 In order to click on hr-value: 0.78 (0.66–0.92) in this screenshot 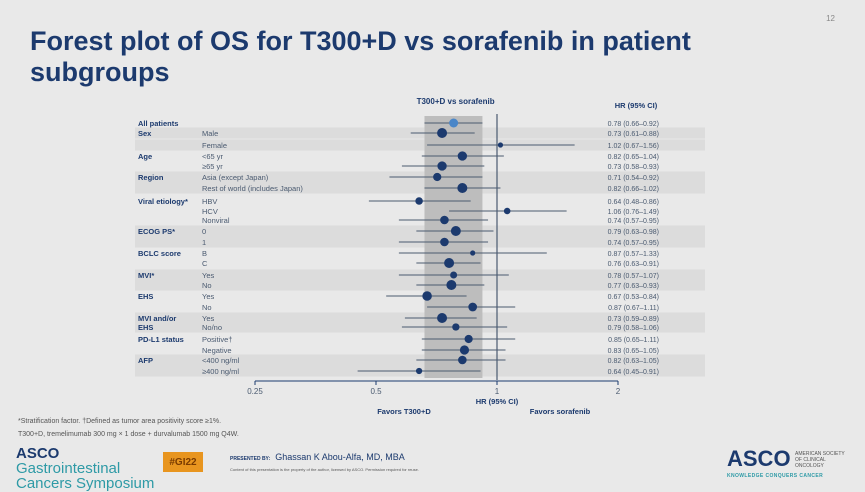, I will do `click(633, 124)`.